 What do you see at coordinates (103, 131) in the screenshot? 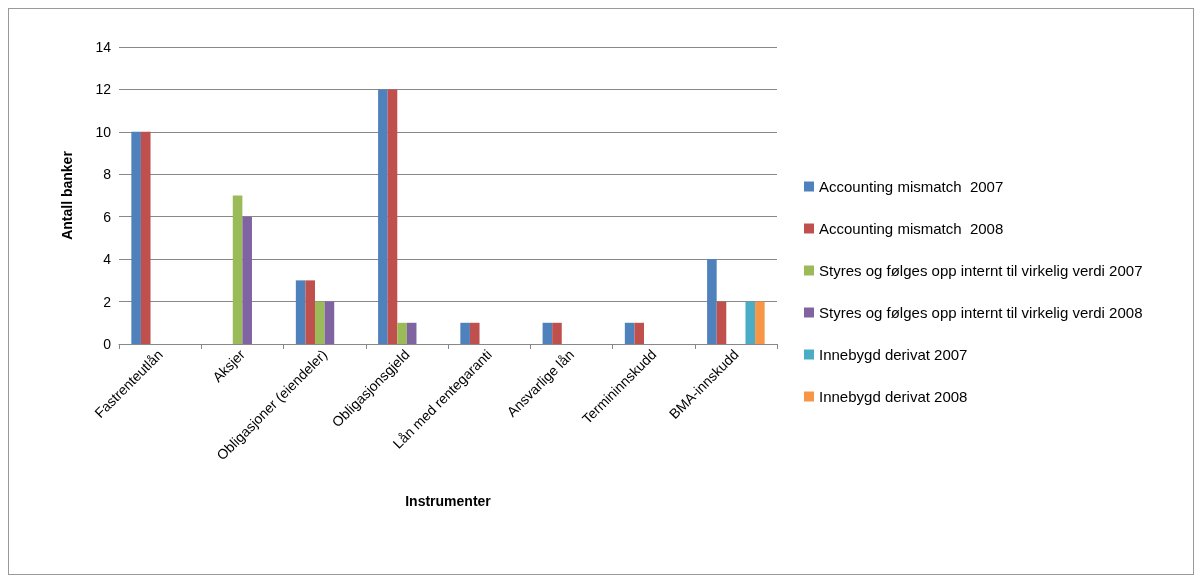
I see `y-tick-label: 10` at bounding box center [103, 131].